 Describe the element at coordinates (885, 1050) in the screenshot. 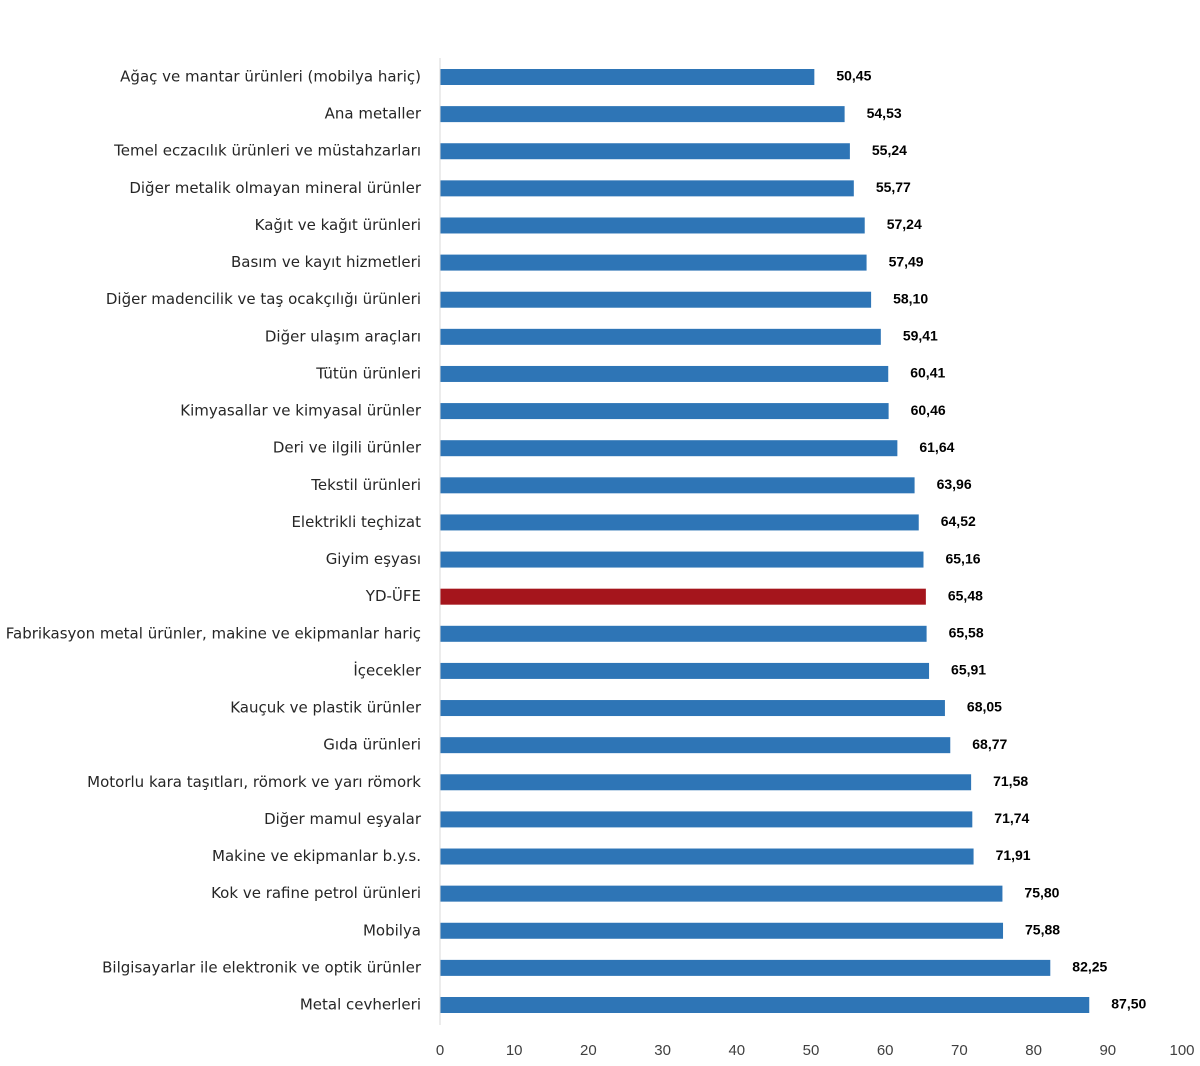

I see `x-tick-label: 60` at that location.